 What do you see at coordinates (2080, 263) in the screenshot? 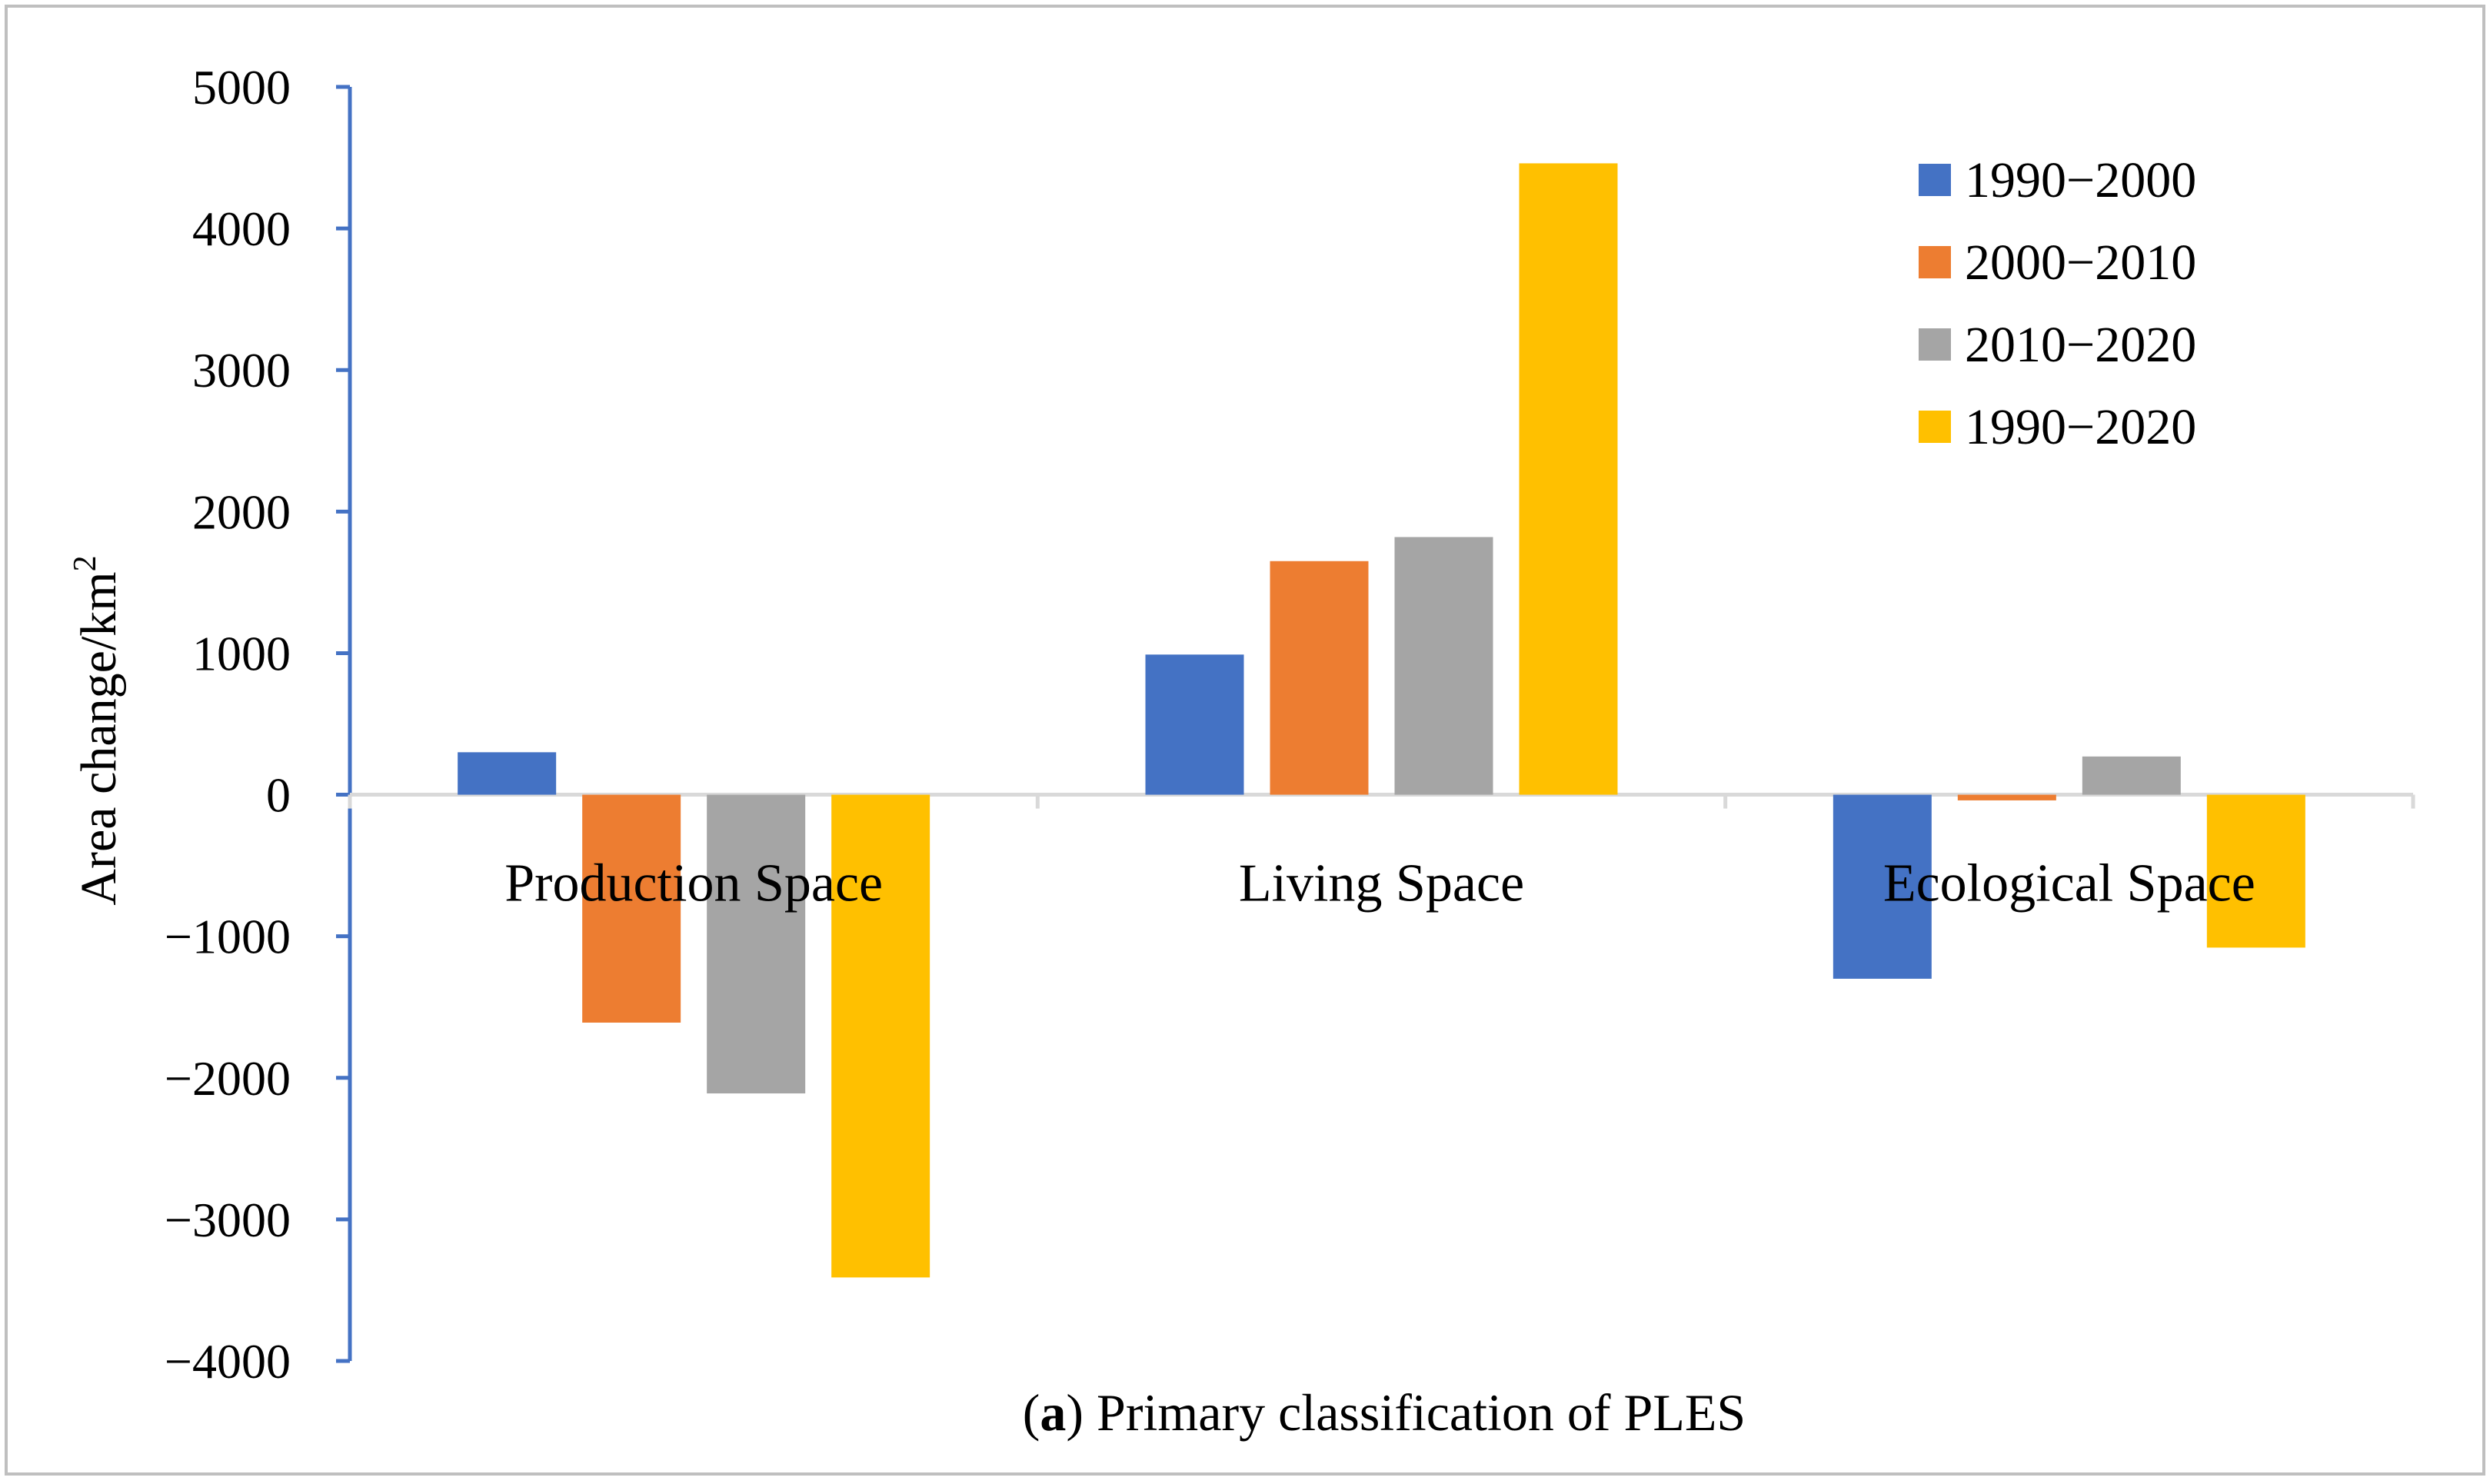
I see `legend-label: 2000−2010` at bounding box center [2080, 263].